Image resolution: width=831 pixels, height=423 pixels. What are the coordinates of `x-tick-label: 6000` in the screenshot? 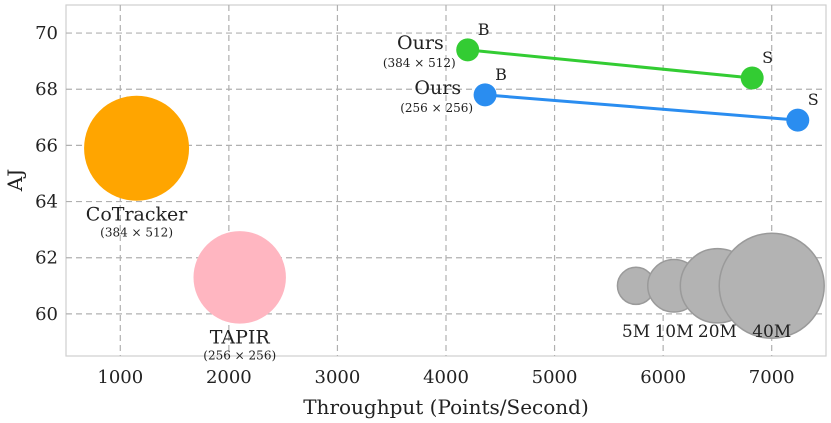 It's located at (663, 377).